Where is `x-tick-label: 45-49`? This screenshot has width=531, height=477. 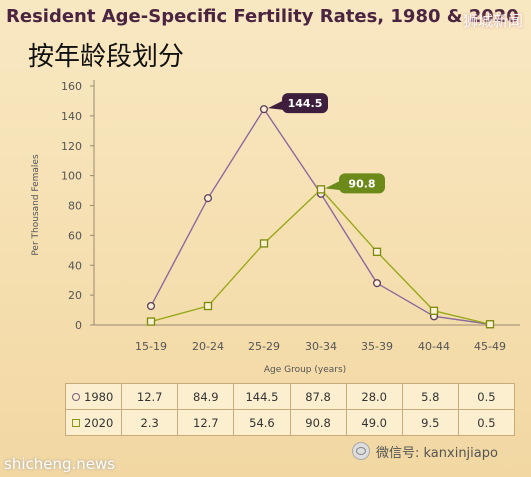 x-tick-label: 45-49 is located at coordinates (490, 346).